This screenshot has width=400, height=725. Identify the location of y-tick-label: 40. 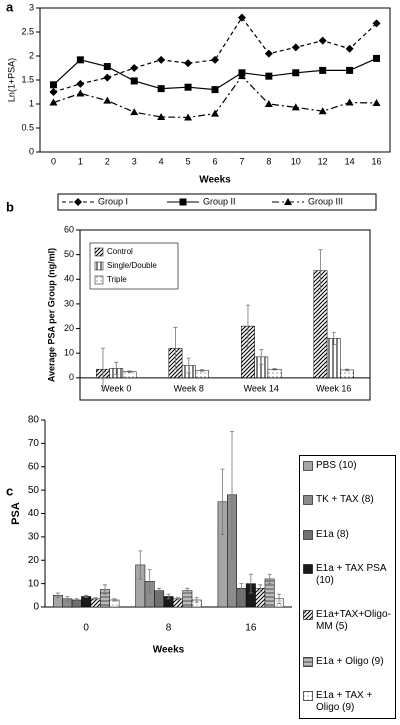
(34, 513).